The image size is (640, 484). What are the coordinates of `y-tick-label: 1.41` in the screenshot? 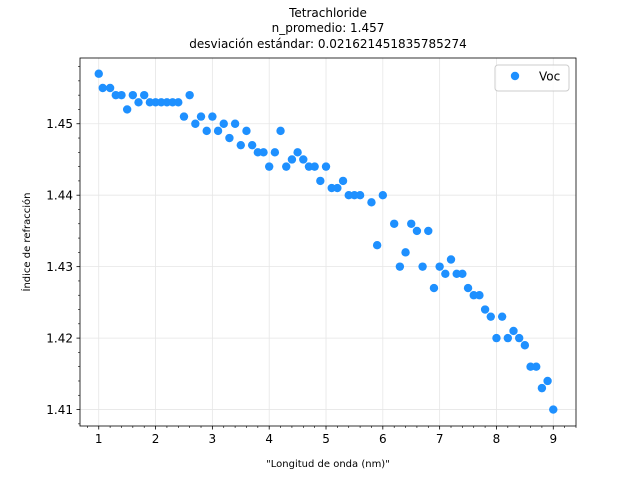 It's located at (59, 410).